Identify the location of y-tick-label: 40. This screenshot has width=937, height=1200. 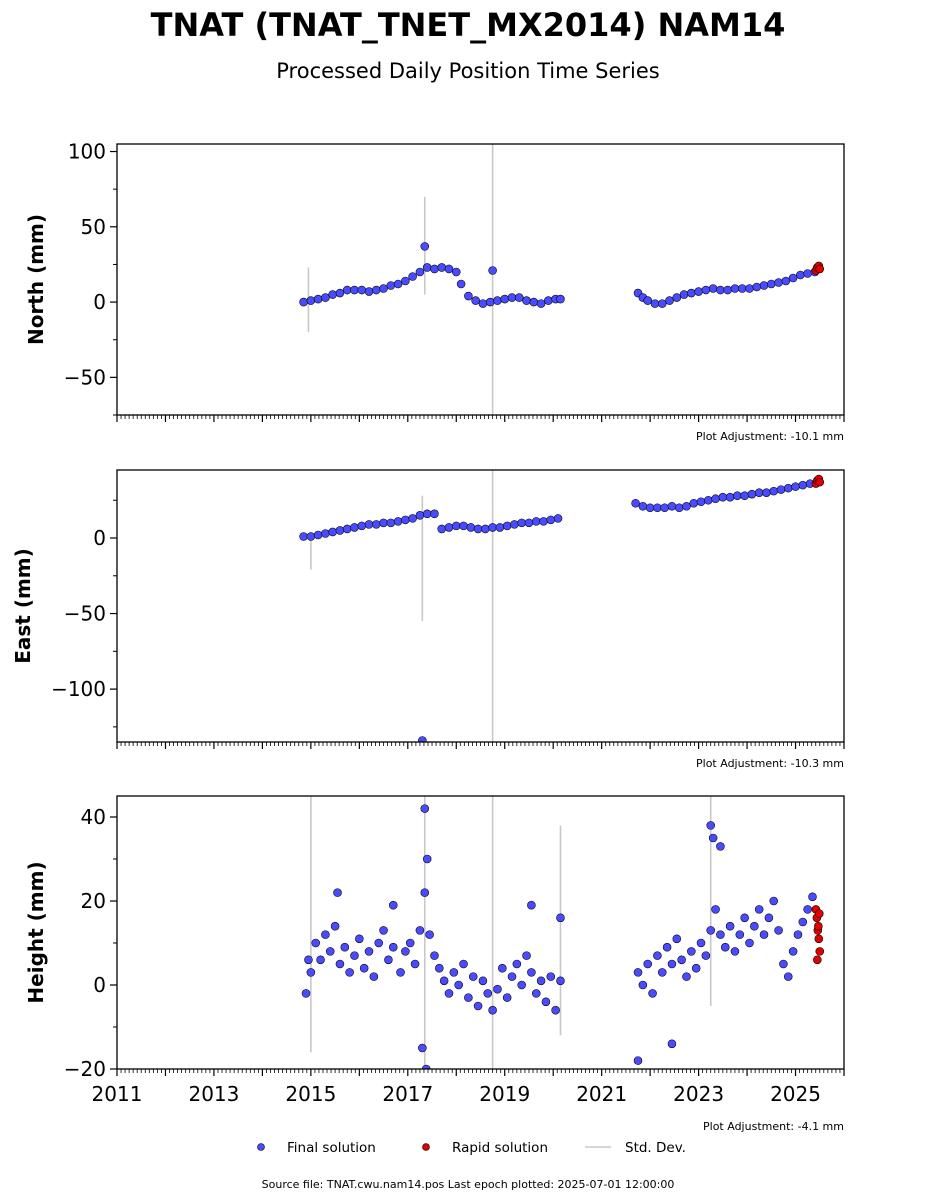
(93, 817).